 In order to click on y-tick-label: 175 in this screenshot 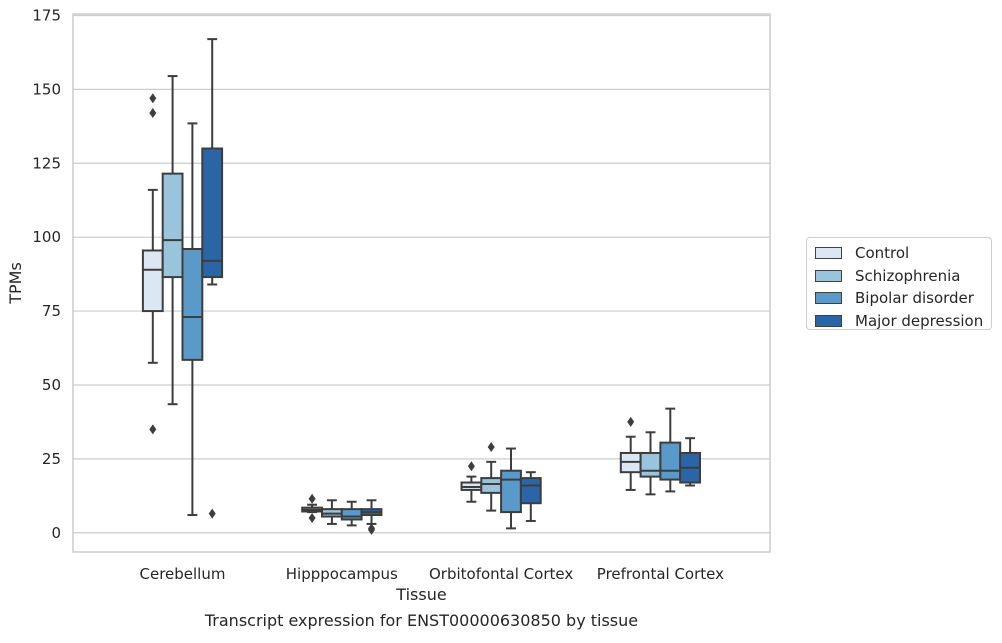, I will do `click(46, 15)`.